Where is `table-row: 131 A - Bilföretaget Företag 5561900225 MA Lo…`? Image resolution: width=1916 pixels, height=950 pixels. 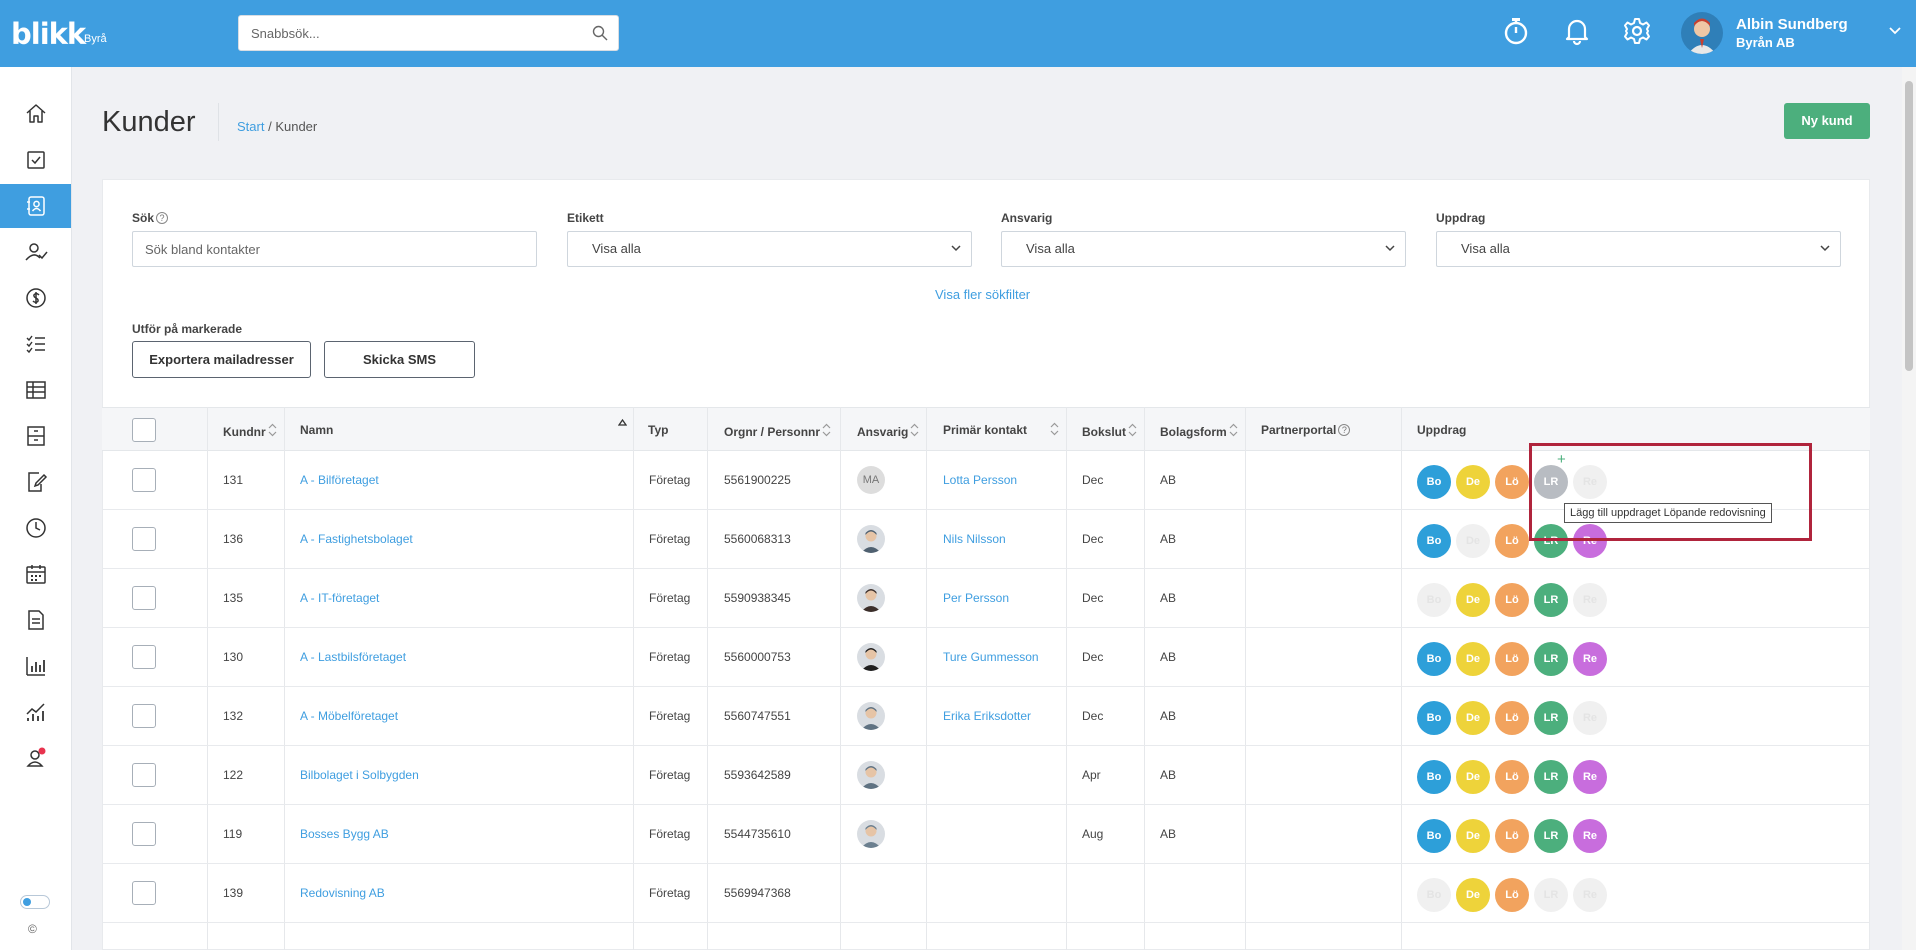
table-row: 131 A - Bilföretaget Företag 5561900225 MA Lo… is located at coordinates (986, 480).